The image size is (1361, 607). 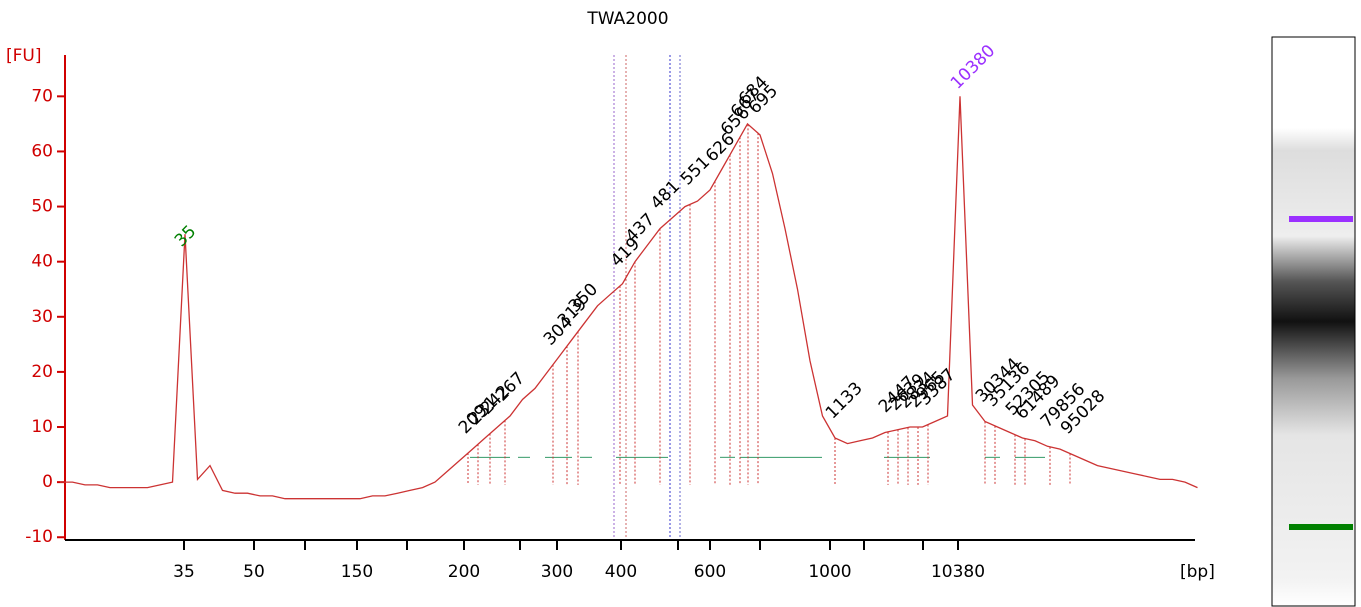 What do you see at coordinates (627, 19) in the screenshot?
I see `chart-title: TWA2000` at bounding box center [627, 19].